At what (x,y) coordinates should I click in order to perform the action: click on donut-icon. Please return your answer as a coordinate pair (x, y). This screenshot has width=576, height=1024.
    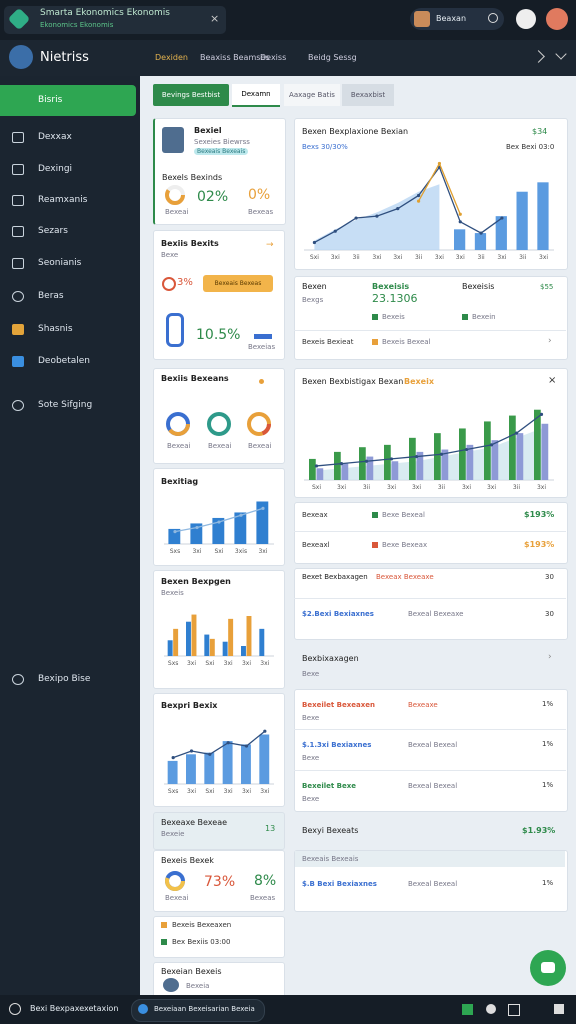
    Looking at the image, I should click on (175, 881).